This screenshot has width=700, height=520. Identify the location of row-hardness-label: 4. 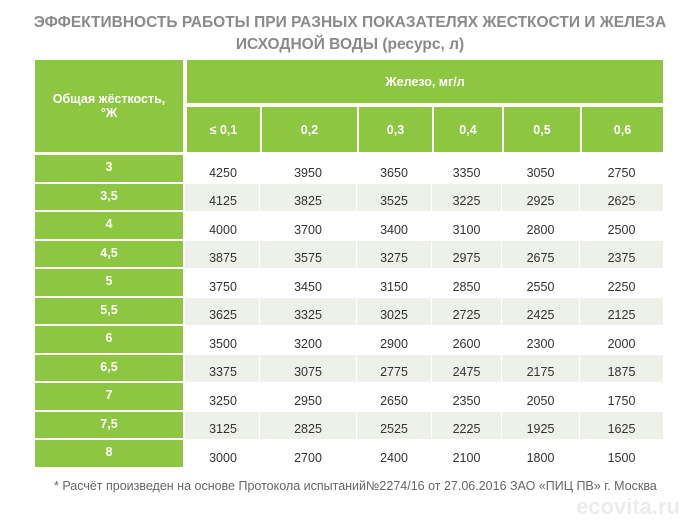
(109, 225).